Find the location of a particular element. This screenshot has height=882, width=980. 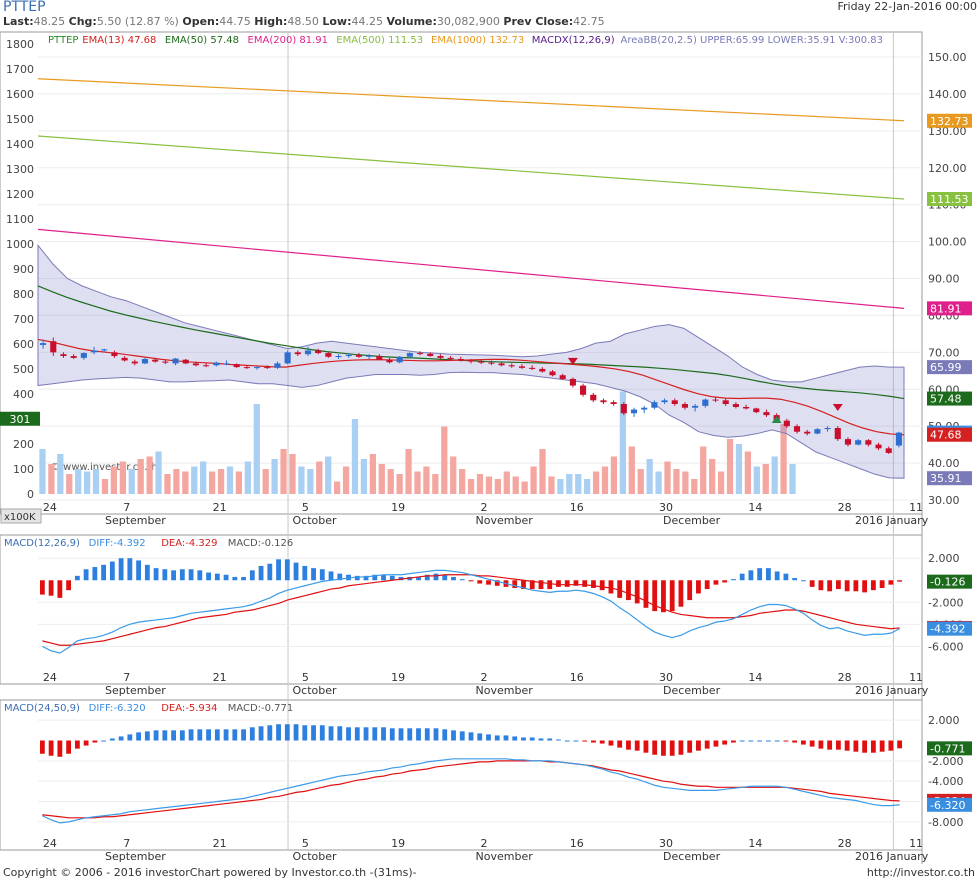

value-tag-0: 132.73 is located at coordinates (949, 121).